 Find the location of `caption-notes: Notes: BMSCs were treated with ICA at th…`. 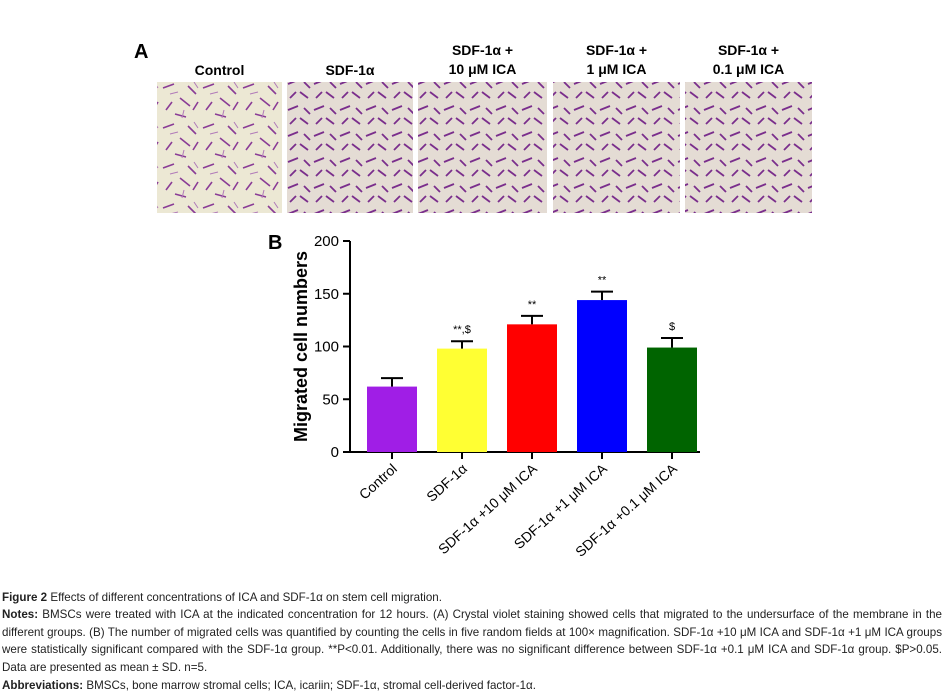

caption-notes: Notes: BMSCs were treated with ICA at th… is located at coordinates (472, 641).